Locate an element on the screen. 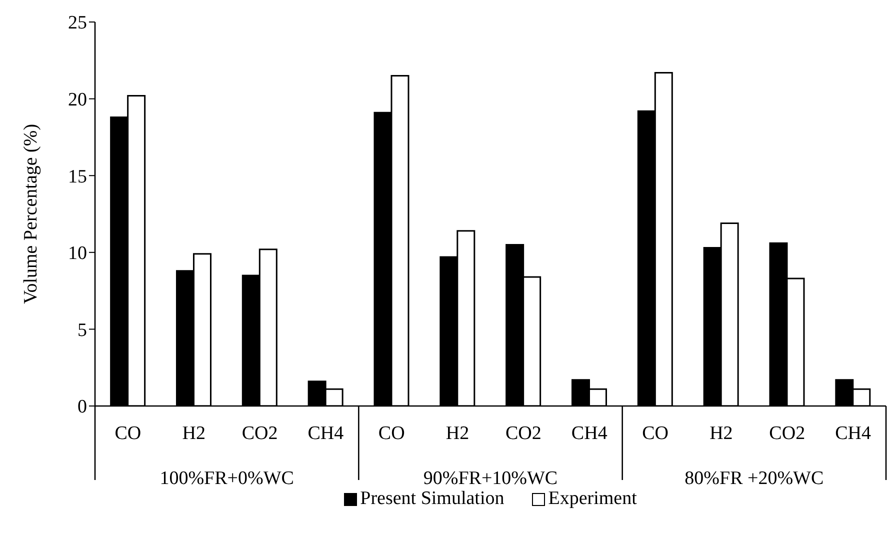 The height and width of the screenshot is (544, 896). text: 90%FR+10%WC is located at coordinates (490, 478).